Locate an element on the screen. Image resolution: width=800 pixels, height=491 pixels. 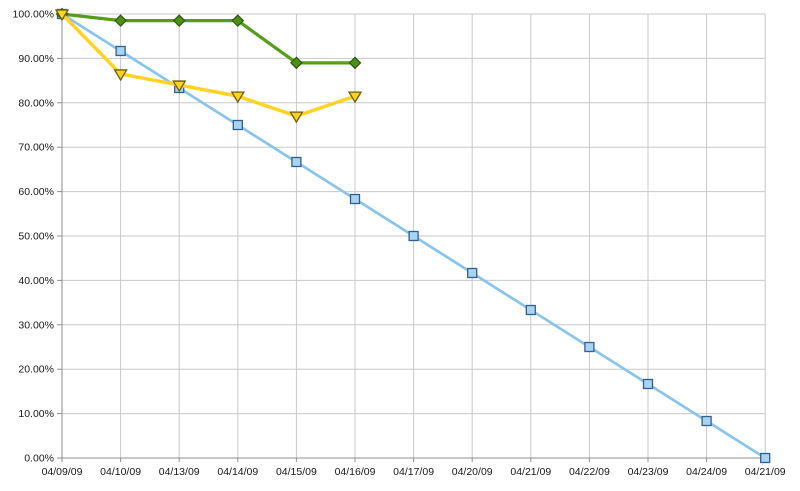
x-axis-tick-label: 04/17/09 is located at coordinates (413, 472).